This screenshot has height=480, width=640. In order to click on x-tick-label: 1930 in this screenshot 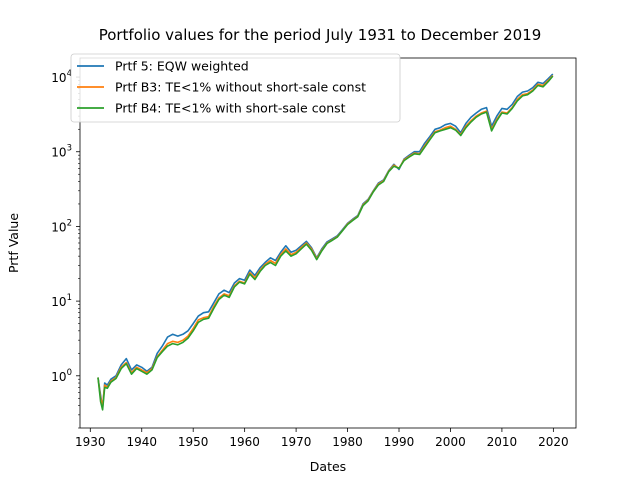, I will do `click(90, 442)`.